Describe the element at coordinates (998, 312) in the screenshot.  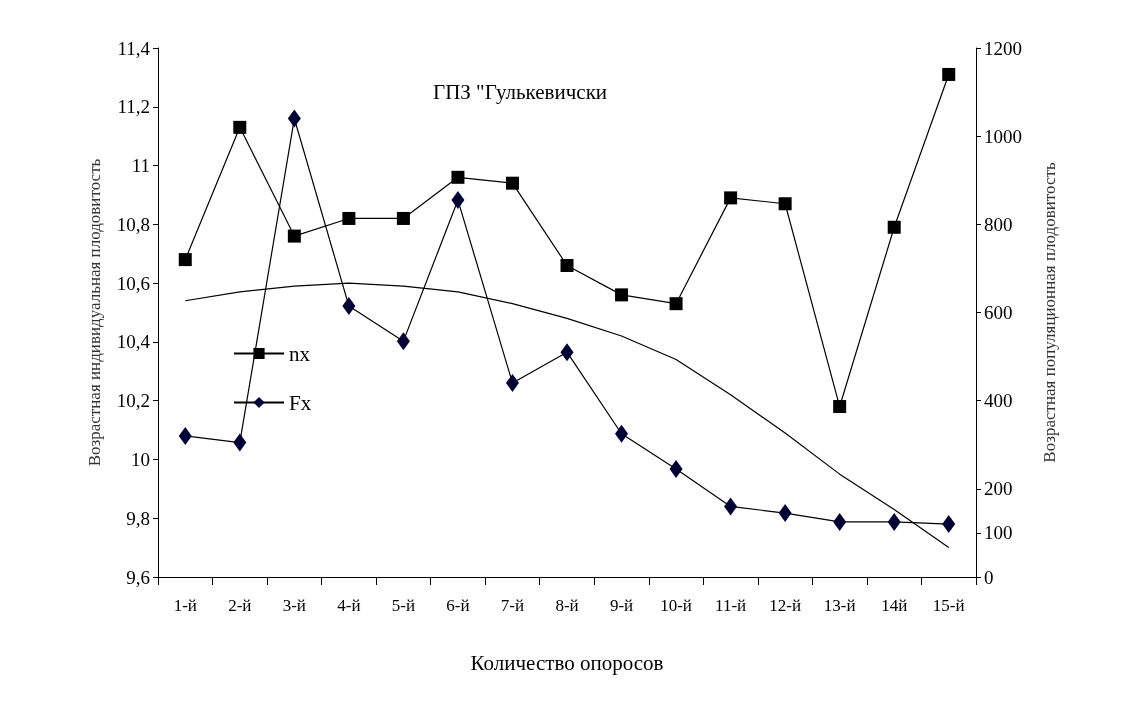
I see `y2-tick-label: 600` at that location.